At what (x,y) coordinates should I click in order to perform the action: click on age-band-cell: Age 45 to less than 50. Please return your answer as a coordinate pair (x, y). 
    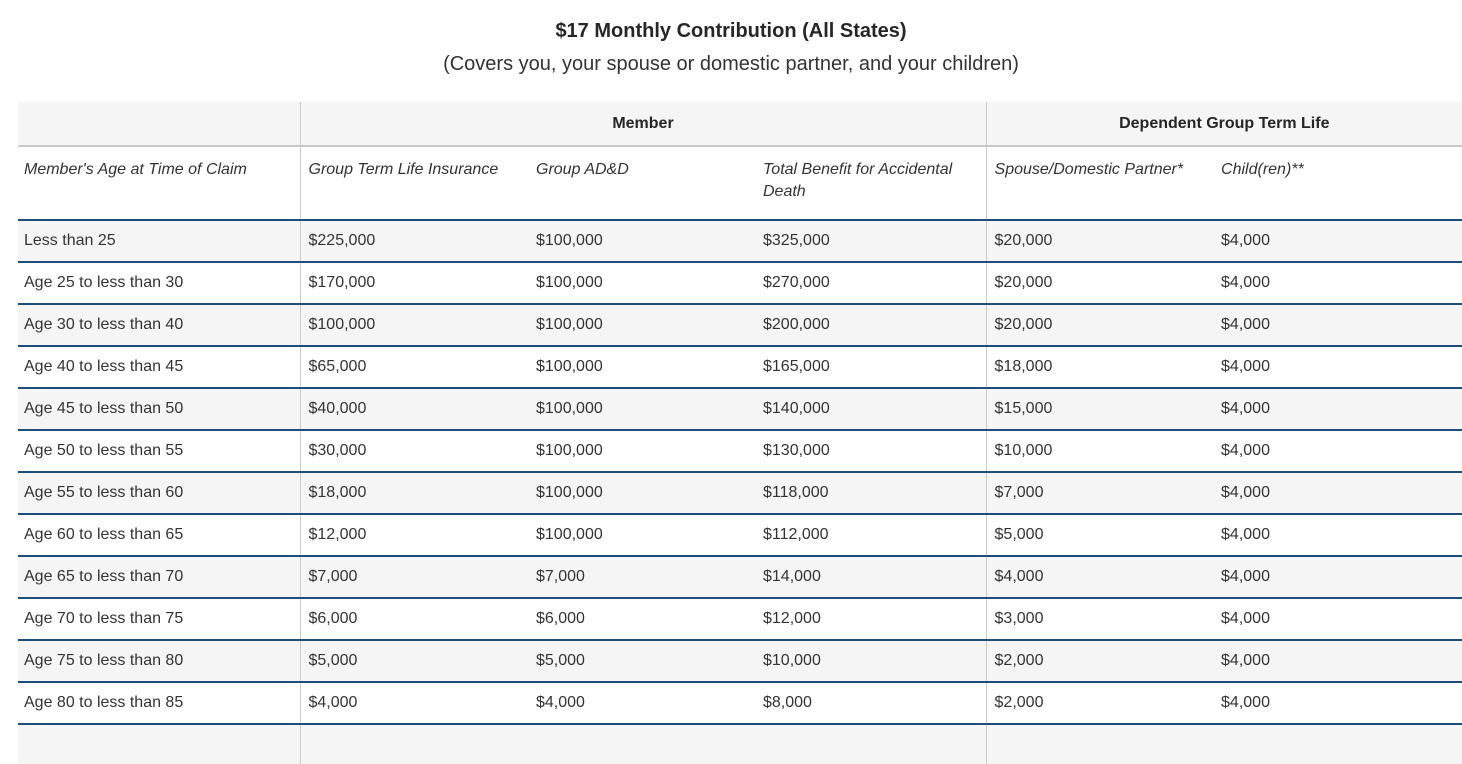
    Looking at the image, I should click on (159, 409).